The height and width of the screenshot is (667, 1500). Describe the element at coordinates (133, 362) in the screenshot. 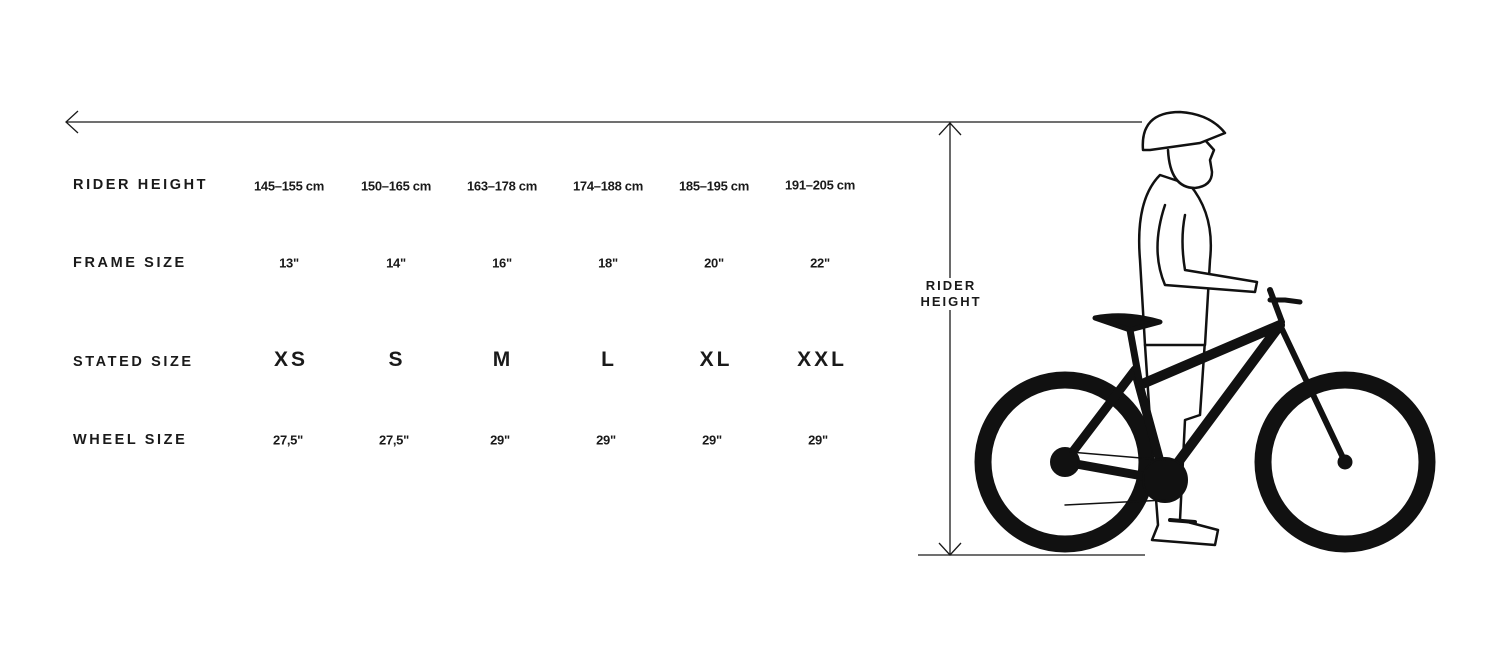

I see `row-label-stated-size: STATED SIZE` at that location.